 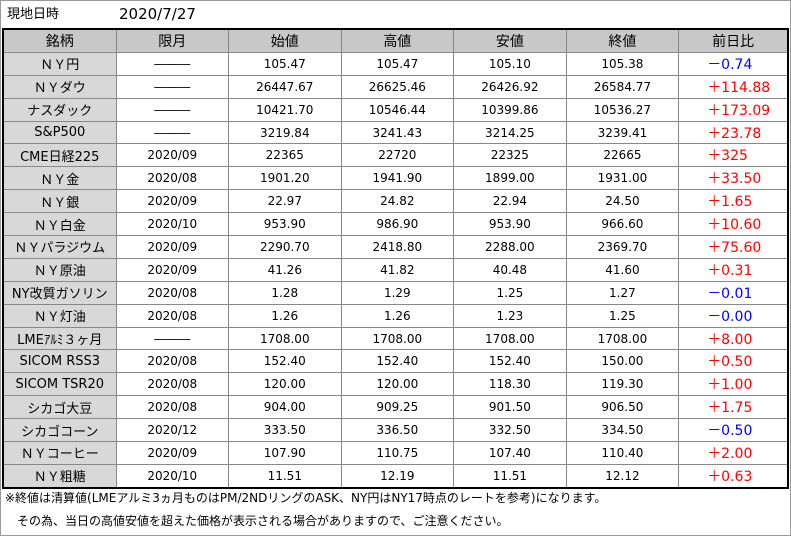 What do you see at coordinates (285, 155) in the screenshot?
I see `cell: 22365` at bounding box center [285, 155].